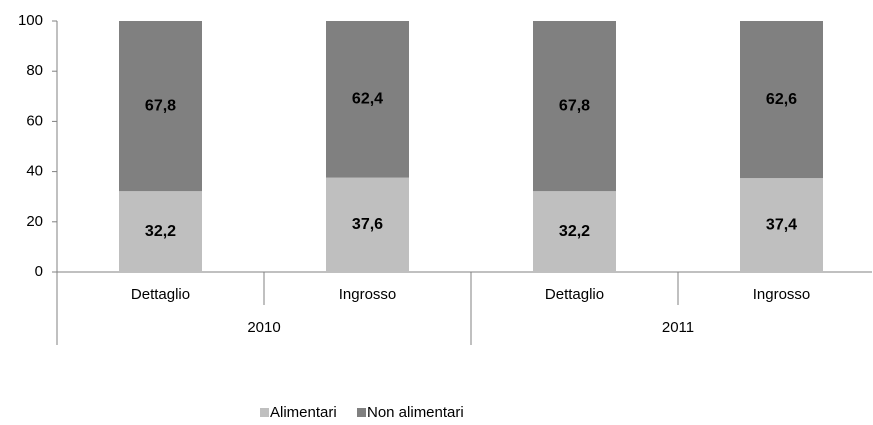  What do you see at coordinates (30, 20) in the screenshot?
I see `y-tick-label: 100` at bounding box center [30, 20].